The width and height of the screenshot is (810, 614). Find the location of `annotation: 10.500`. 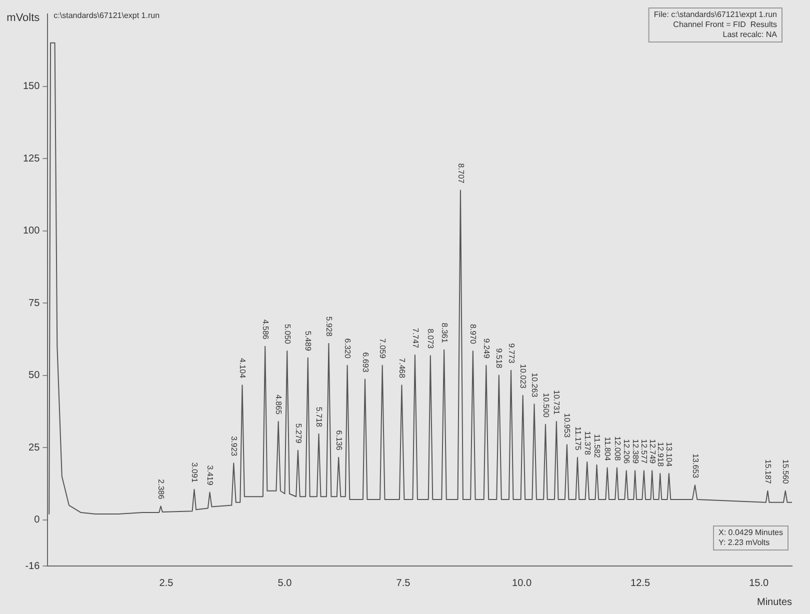

annotation: 10.500 is located at coordinates (545, 405).